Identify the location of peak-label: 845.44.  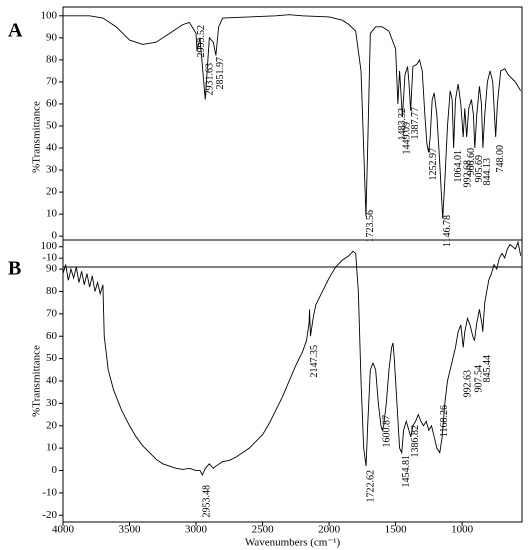
(487, 369).